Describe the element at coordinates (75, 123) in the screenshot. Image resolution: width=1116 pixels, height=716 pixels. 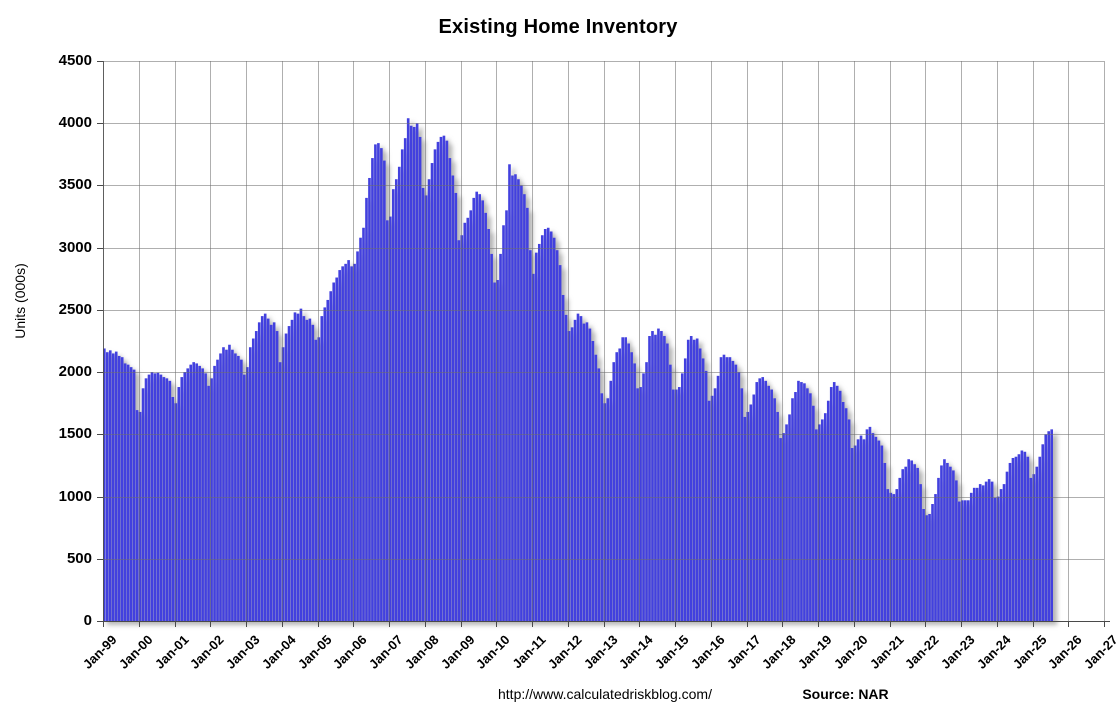
I see `y-tick-label: 4000` at that location.